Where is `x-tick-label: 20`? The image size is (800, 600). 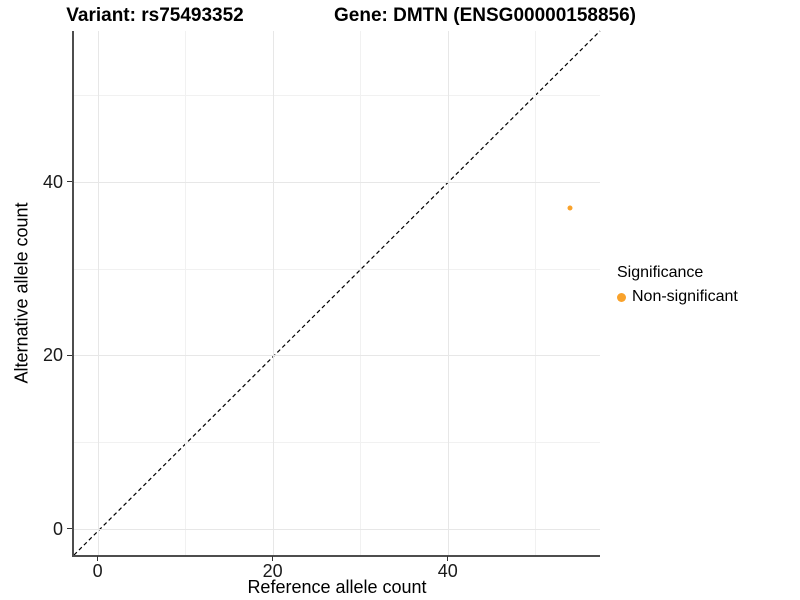
x-tick-label: 20 is located at coordinates (272, 571).